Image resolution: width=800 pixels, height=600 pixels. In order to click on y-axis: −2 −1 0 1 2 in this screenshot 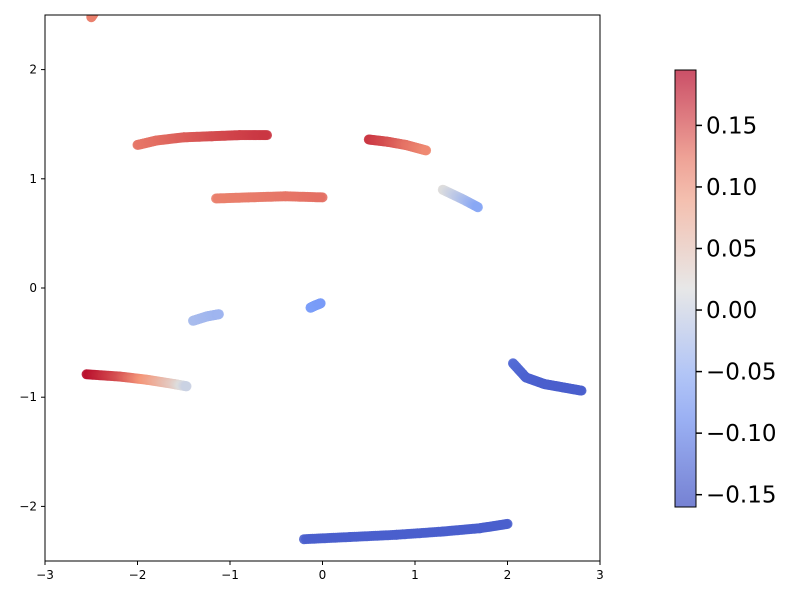, I will do `click(32, 288)`.